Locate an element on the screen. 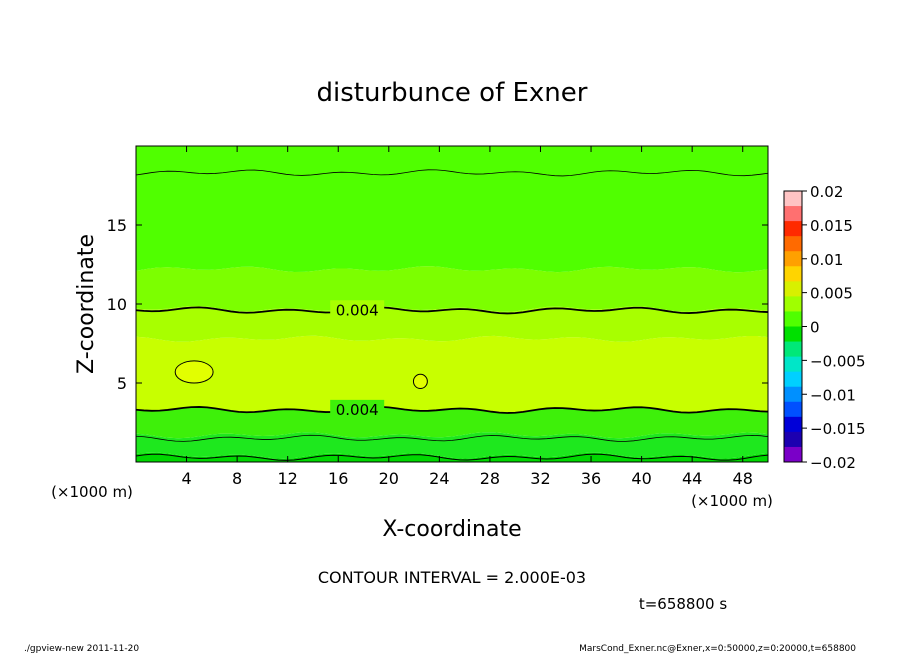  x-tick-label-7: 32 is located at coordinates (540, 478).